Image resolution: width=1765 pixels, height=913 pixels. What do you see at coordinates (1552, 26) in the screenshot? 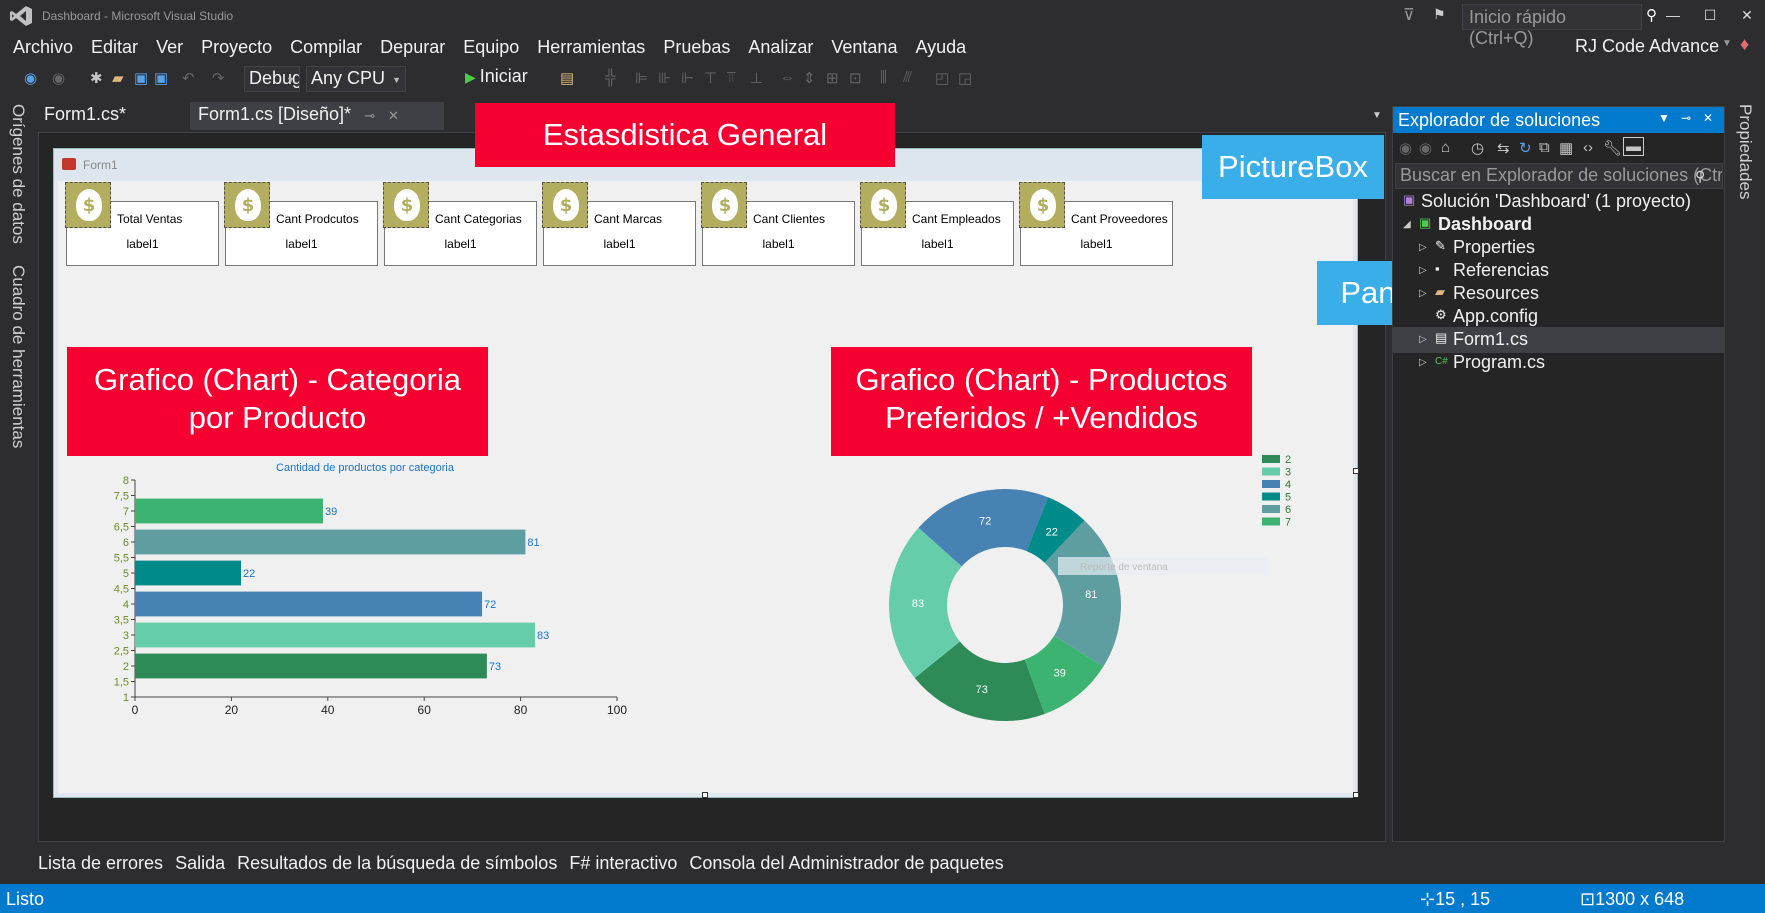
I see `quick-launch-input: Inicio rápido (Ctrl+Q)` at bounding box center [1552, 26].